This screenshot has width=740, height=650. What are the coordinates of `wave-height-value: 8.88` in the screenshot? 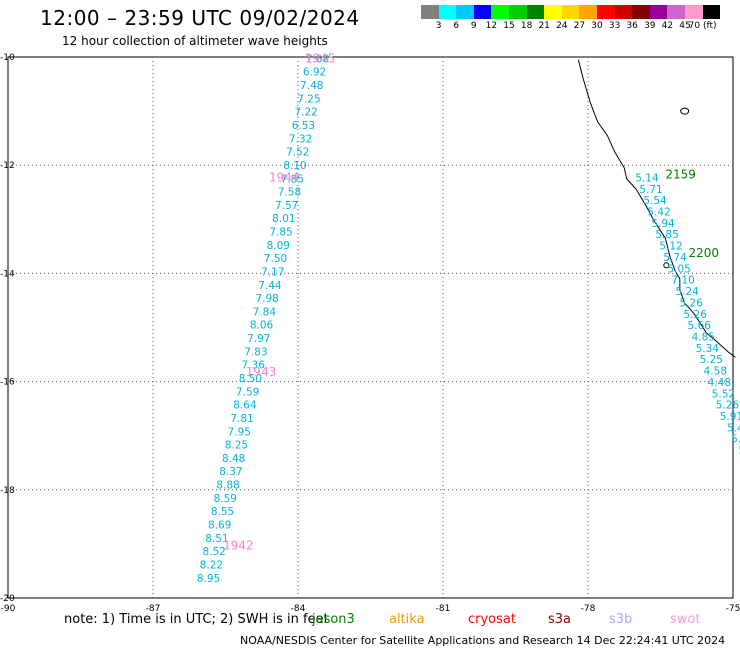 It's located at (227, 486).